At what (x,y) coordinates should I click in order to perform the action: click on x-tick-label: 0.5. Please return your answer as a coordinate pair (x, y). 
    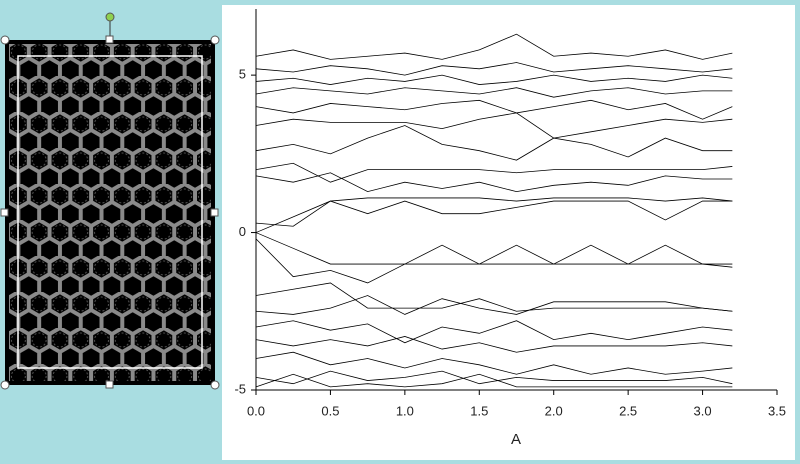
    Looking at the image, I should click on (330, 410).